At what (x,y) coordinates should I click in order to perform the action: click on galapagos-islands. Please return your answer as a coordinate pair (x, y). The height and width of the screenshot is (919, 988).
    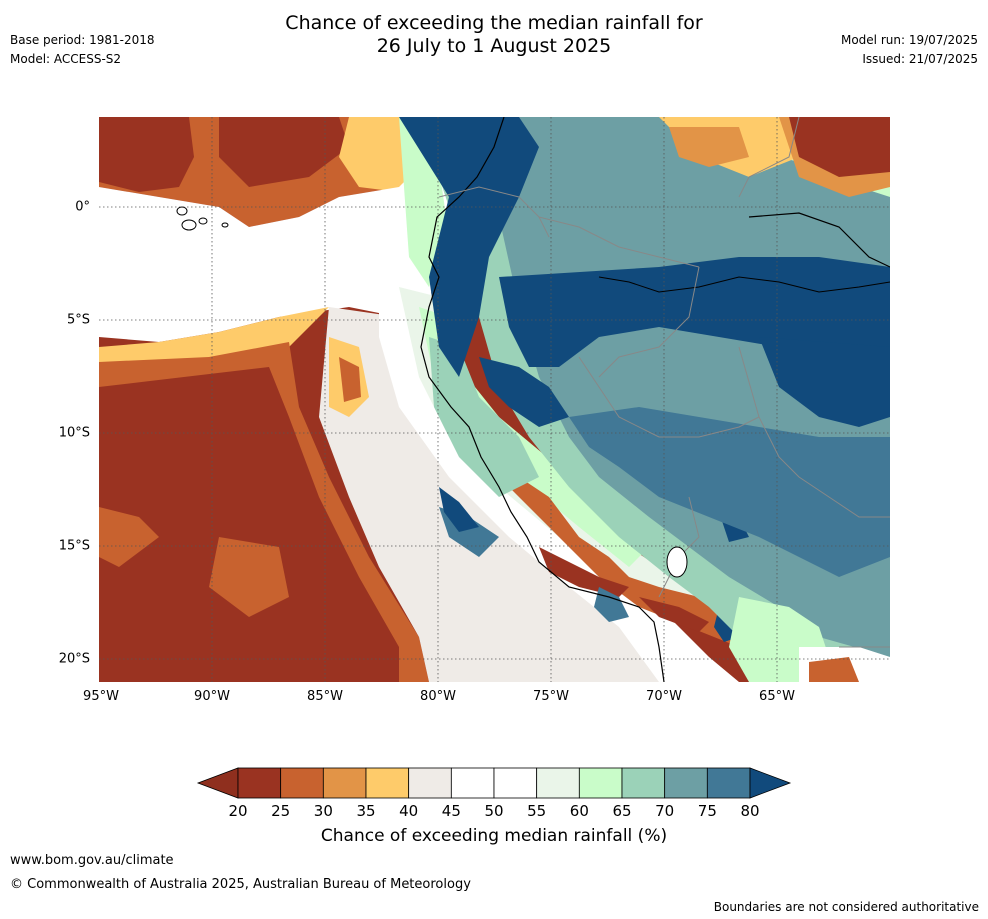
    Looking at the image, I should click on (202, 218).